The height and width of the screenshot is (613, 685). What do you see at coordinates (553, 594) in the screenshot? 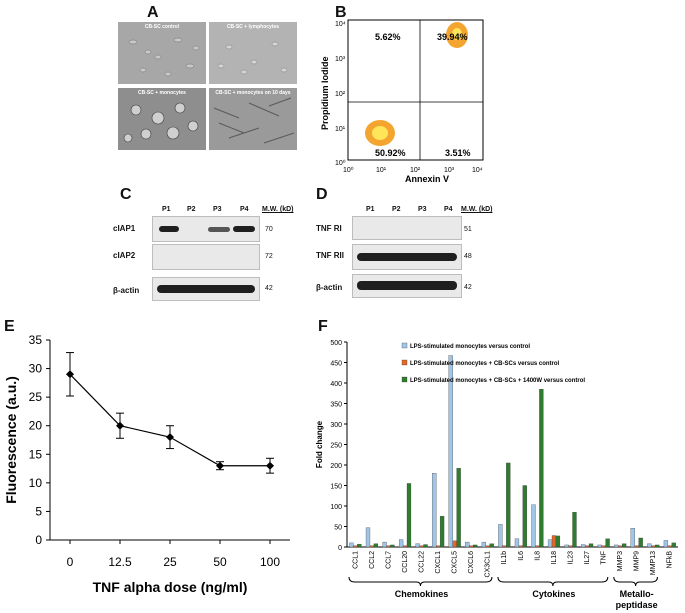
I see `group-label: Cytokines` at bounding box center [553, 594].